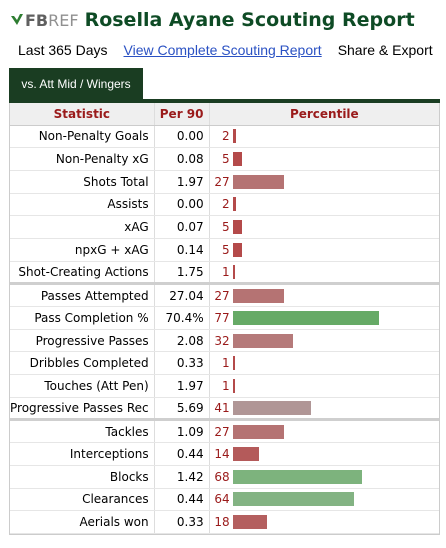 Image resolution: width=446 pixels, height=548 pixels. I want to click on table-row: Shot-Creating Actions 1.75 1, so click(224, 273).